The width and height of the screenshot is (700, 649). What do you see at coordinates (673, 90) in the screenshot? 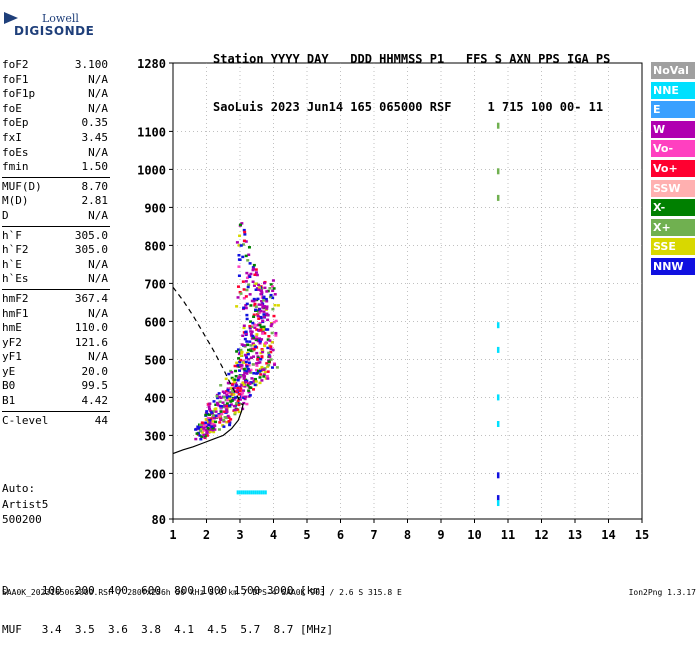
I see `legend-item: NNE` at bounding box center [673, 90].